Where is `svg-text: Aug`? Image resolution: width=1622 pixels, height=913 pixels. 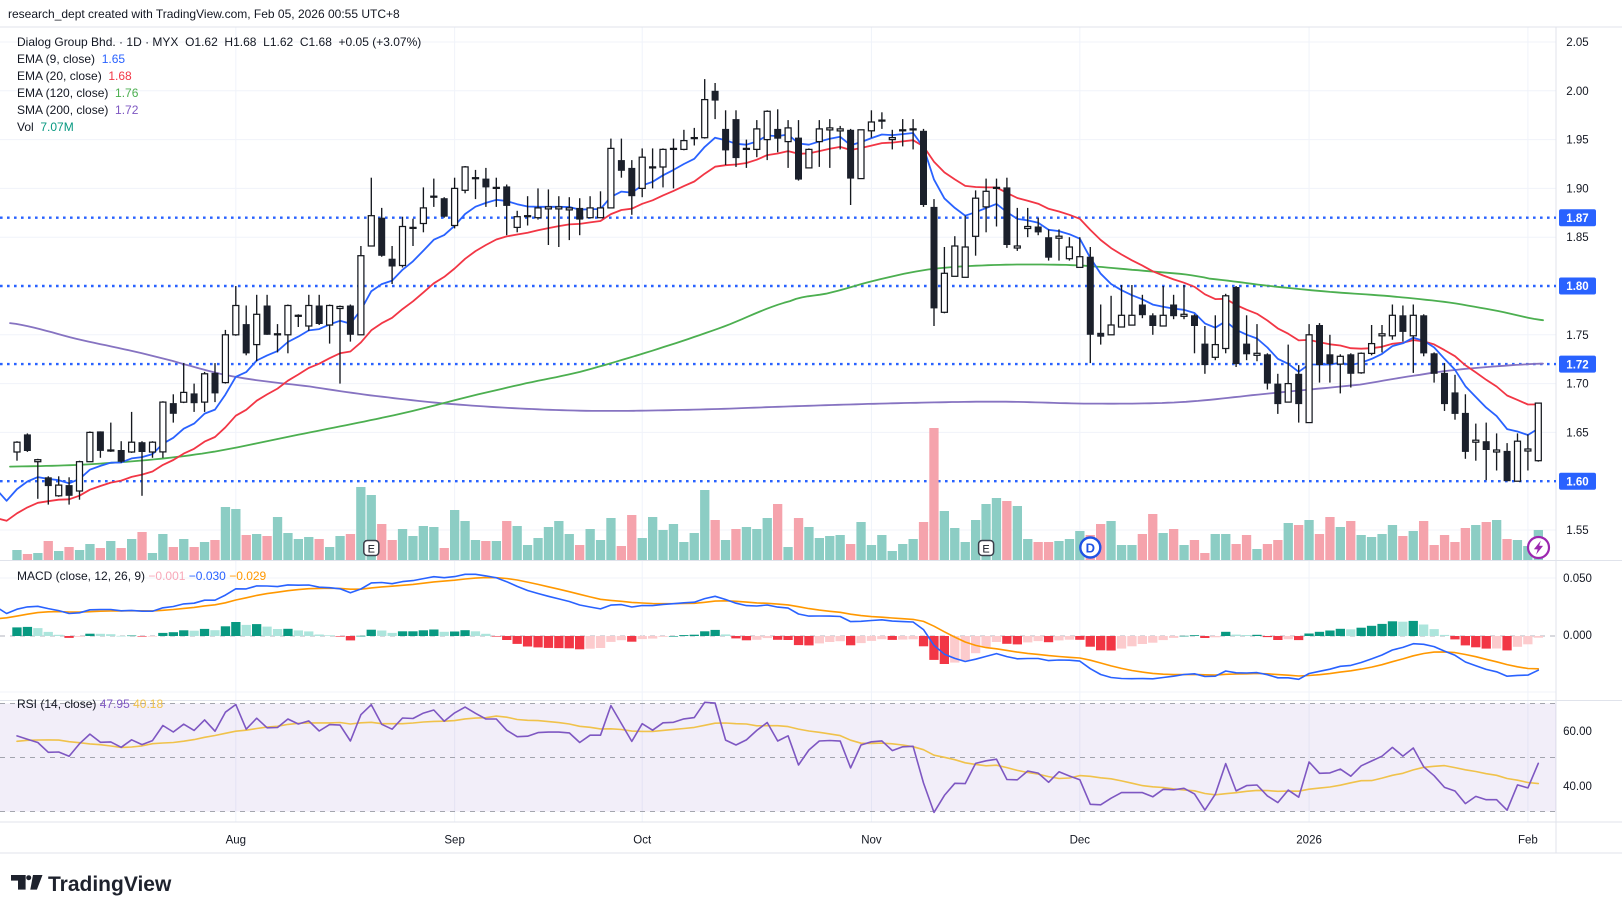 svg-text: Aug is located at coordinates (236, 841).